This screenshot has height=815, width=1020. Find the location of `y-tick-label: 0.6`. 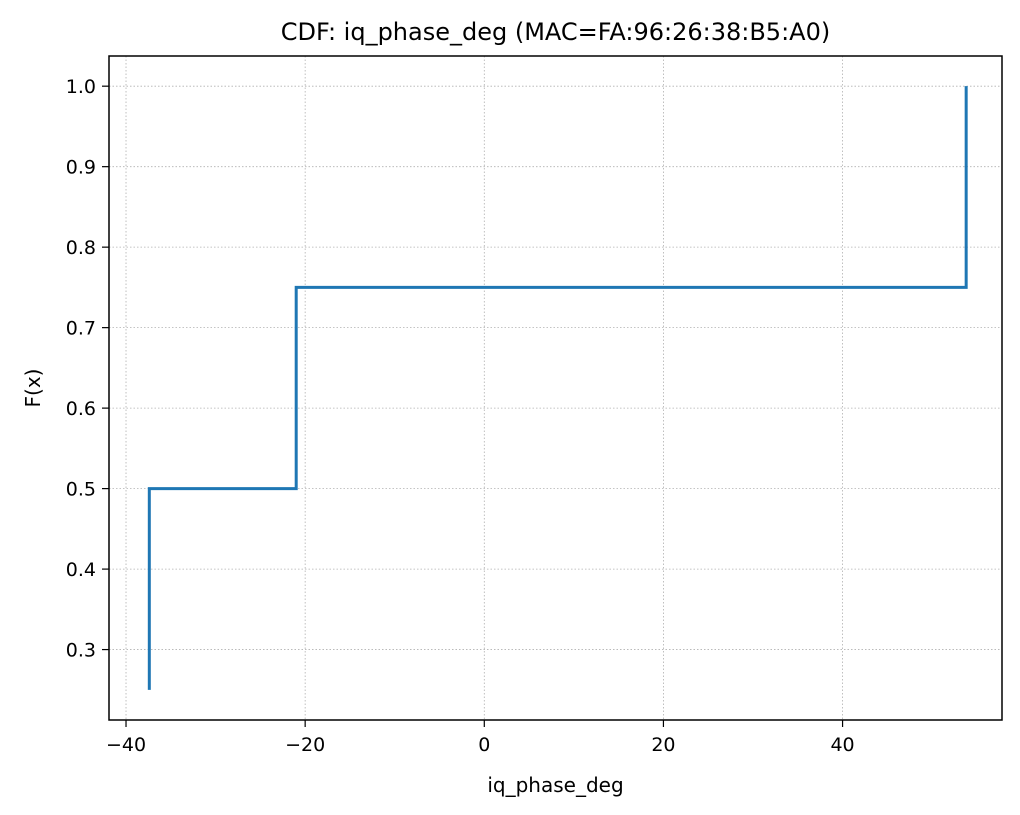

y-tick-label: 0.6 is located at coordinates (81, 409).